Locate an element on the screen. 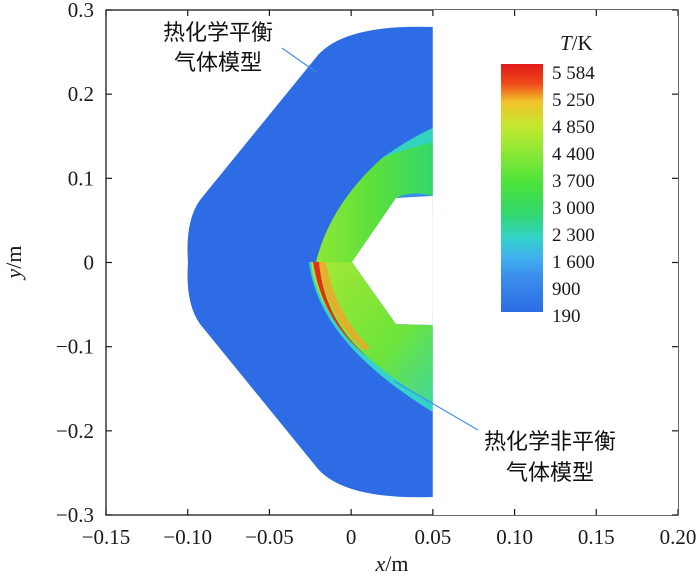 Image resolution: width=700 pixels, height=578 pixels. colorbar-label: 1 600 is located at coordinates (573, 262).